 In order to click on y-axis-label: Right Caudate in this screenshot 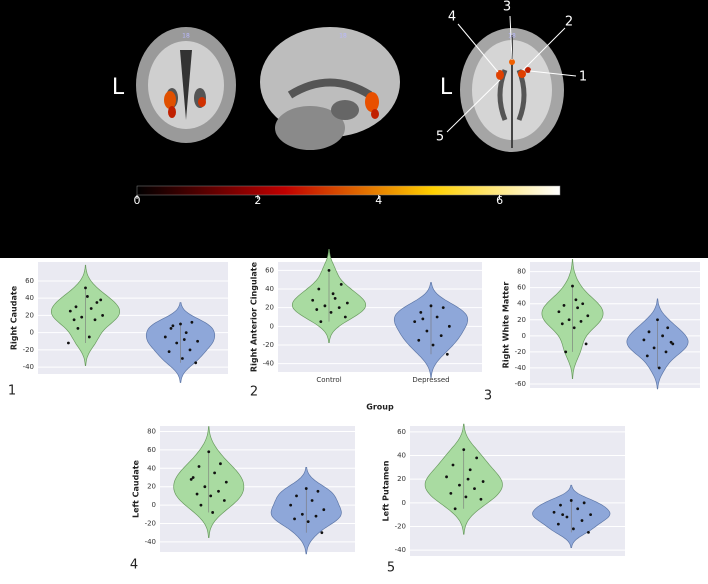, I will do `click(14, 317)`.